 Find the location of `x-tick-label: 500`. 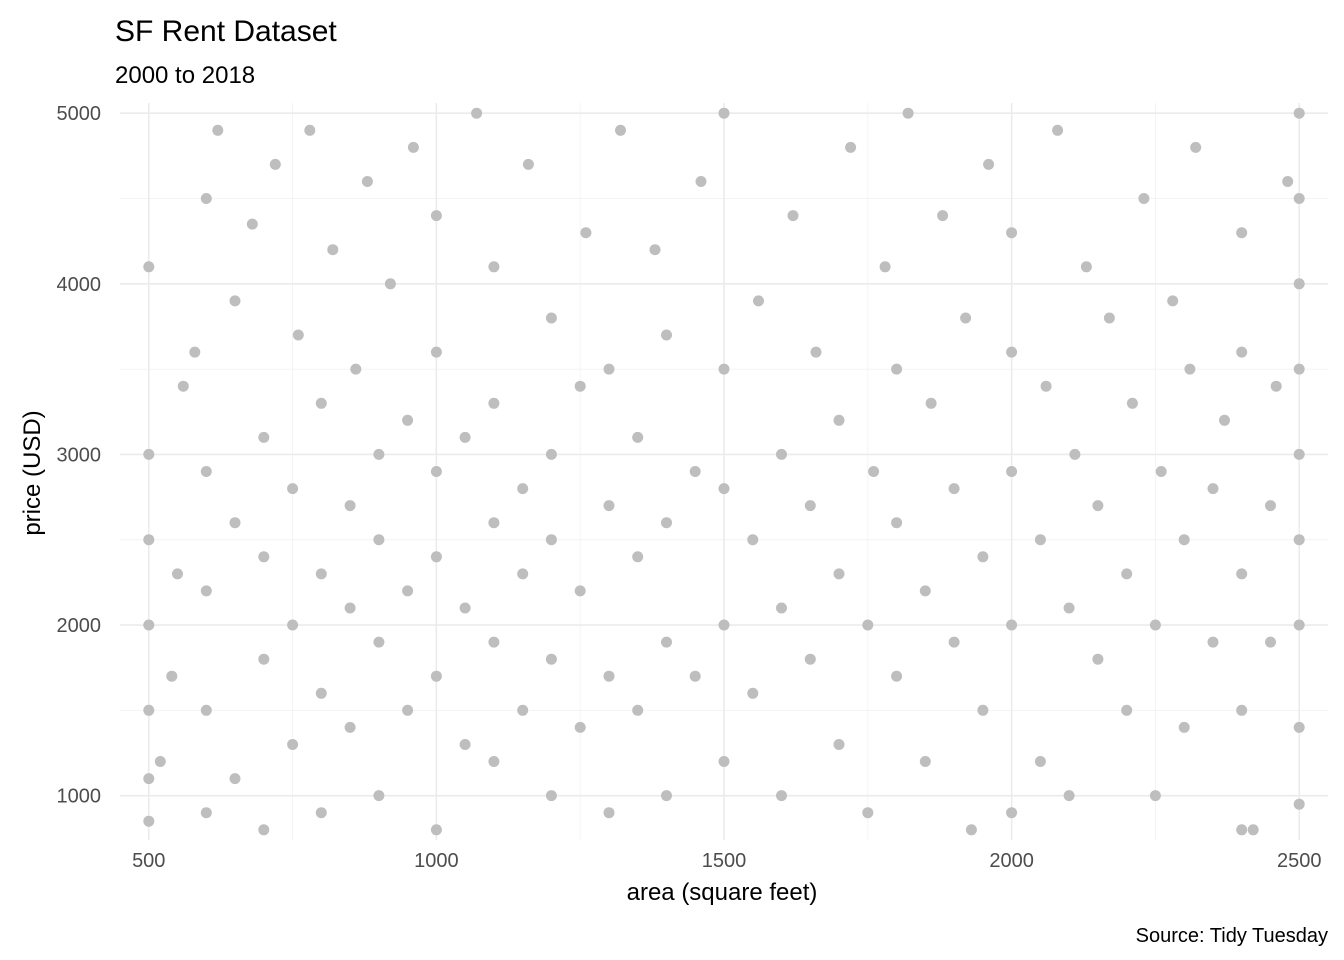

x-tick-label: 500 is located at coordinates (148, 861).